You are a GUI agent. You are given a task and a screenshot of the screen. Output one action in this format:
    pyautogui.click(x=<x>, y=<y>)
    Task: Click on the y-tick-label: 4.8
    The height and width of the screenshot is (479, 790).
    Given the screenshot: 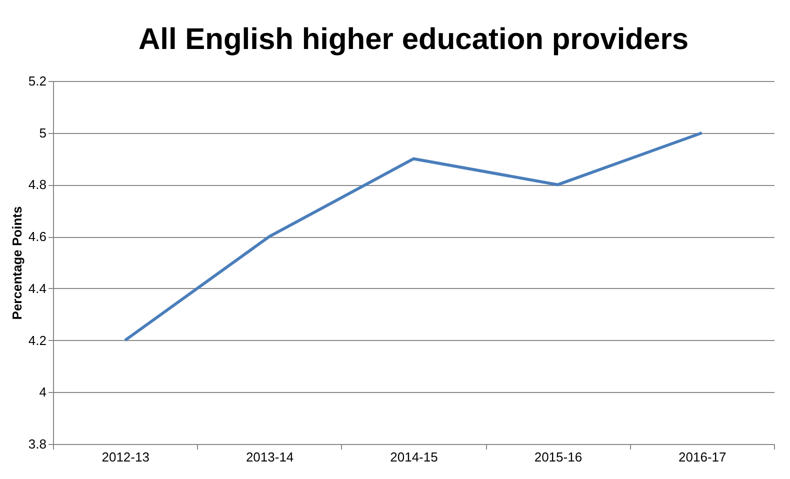 What is the action you would take?
    pyautogui.click(x=37, y=184)
    